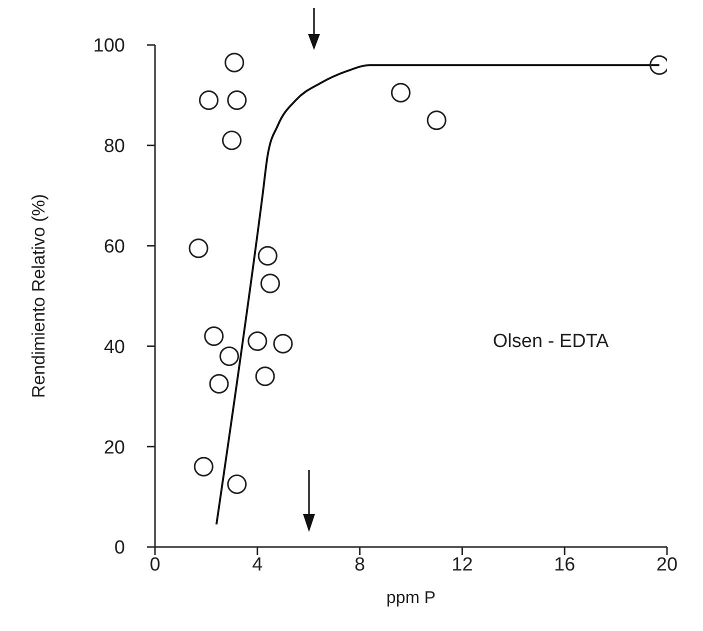 Image resolution: width=703 pixels, height=631 pixels. Describe the element at coordinates (38, 296) in the screenshot. I see `y-axis-title: Rendimiento Relativo (%)` at that location.